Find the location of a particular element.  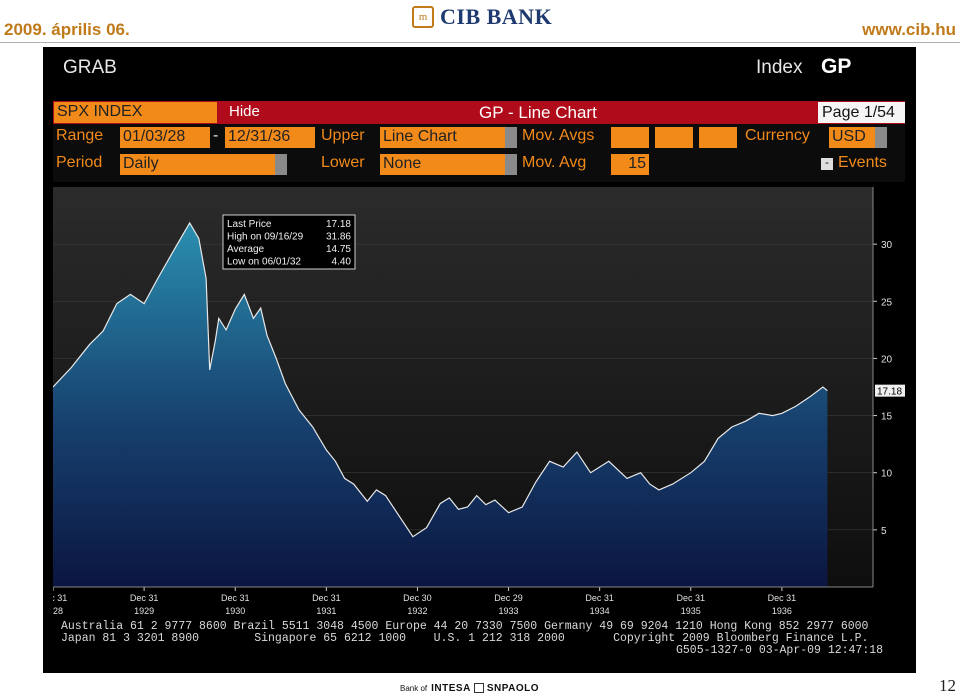

grab-label: GRAB is located at coordinates (90, 67).